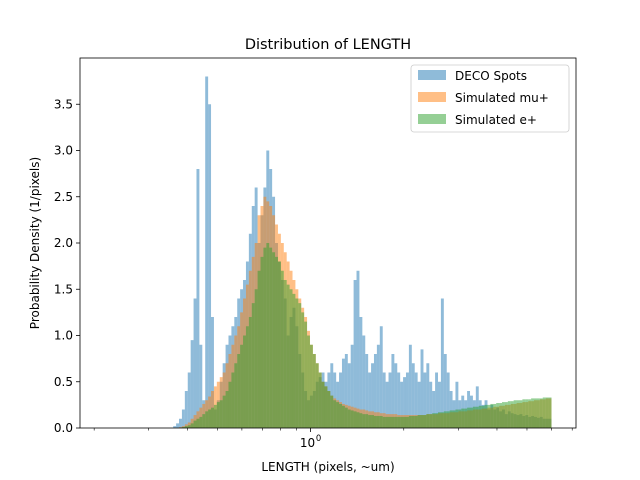  What do you see at coordinates (63, 289) in the screenshot?
I see `y-tick-label: 1.5` at bounding box center [63, 289].